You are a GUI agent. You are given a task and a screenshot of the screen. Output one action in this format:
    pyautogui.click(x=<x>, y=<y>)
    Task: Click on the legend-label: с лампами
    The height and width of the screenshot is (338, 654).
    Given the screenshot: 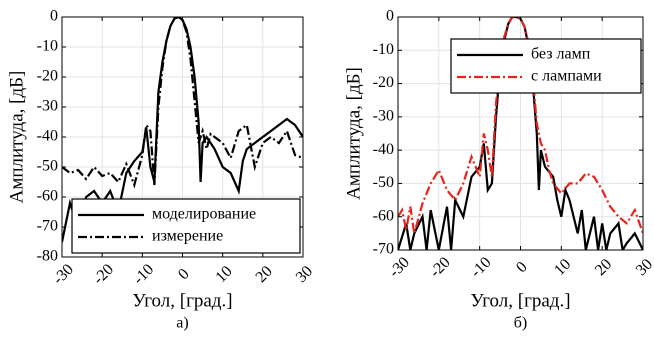 What is the action you would take?
    pyautogui.click(x=566, y=76)
    